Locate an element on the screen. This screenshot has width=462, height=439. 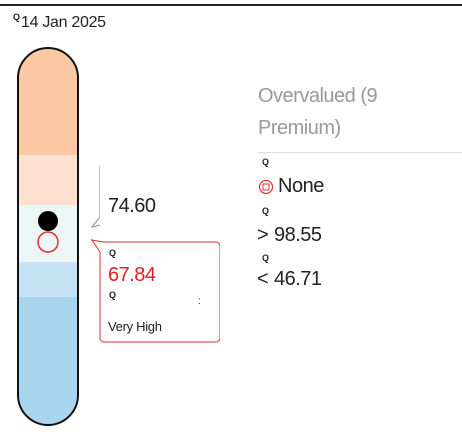
level: Very High is located at coordinates (135, 326).